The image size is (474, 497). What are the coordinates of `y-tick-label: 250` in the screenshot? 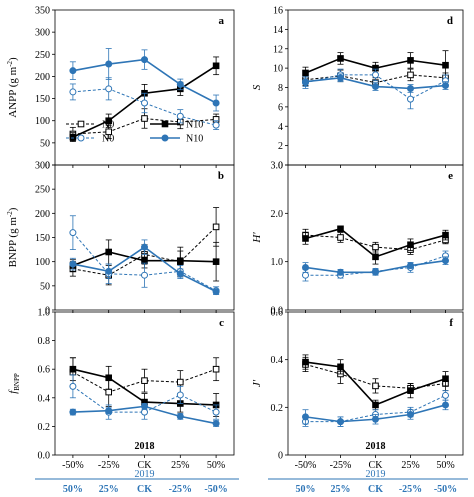 It's located at (42, 190).